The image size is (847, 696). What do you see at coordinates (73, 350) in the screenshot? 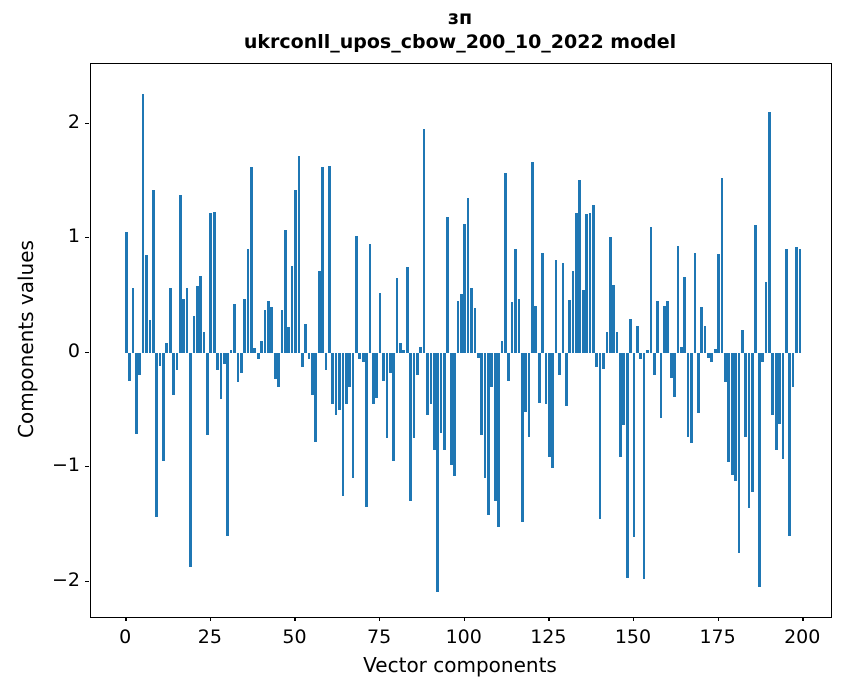
I see `y-tick-label: 0` at bounding box center [73, 350].